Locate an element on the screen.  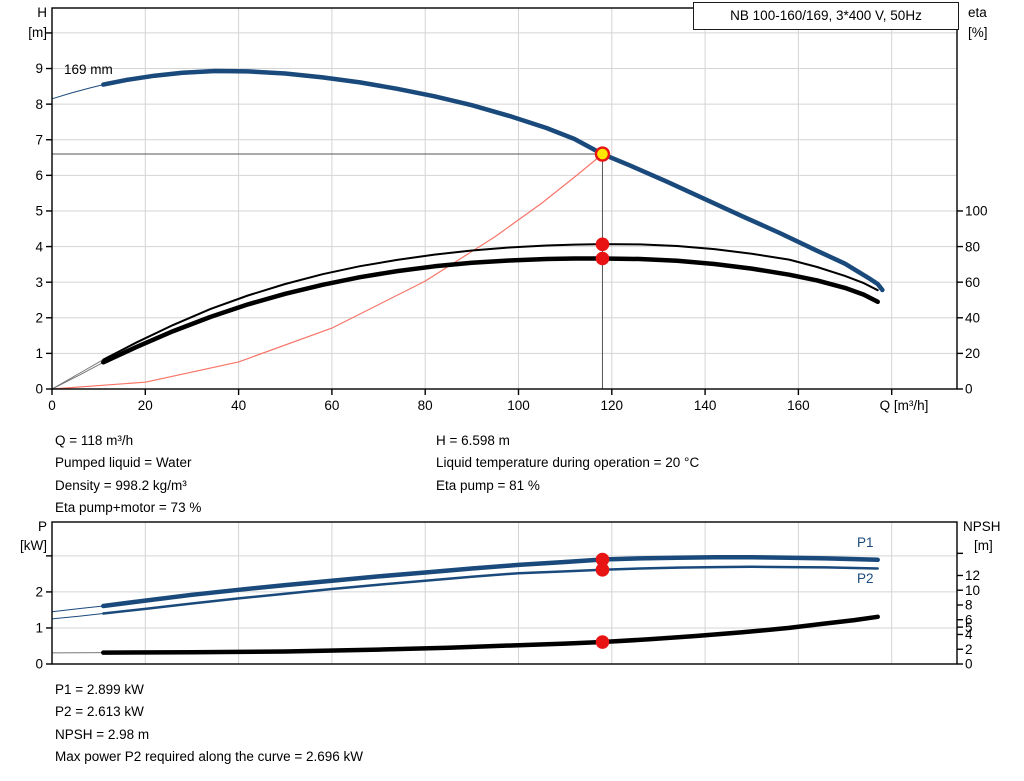
npsh-curve is located at coordinates (490, 634).